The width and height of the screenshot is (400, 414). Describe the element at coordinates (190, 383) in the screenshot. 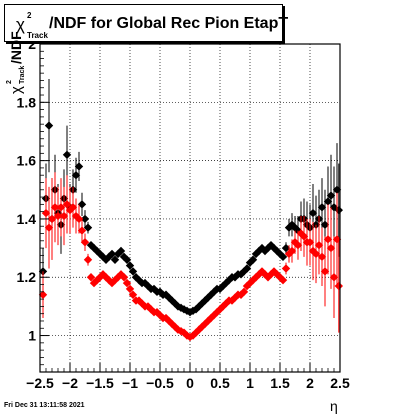

I see `x-tick-label: 0` at that location.